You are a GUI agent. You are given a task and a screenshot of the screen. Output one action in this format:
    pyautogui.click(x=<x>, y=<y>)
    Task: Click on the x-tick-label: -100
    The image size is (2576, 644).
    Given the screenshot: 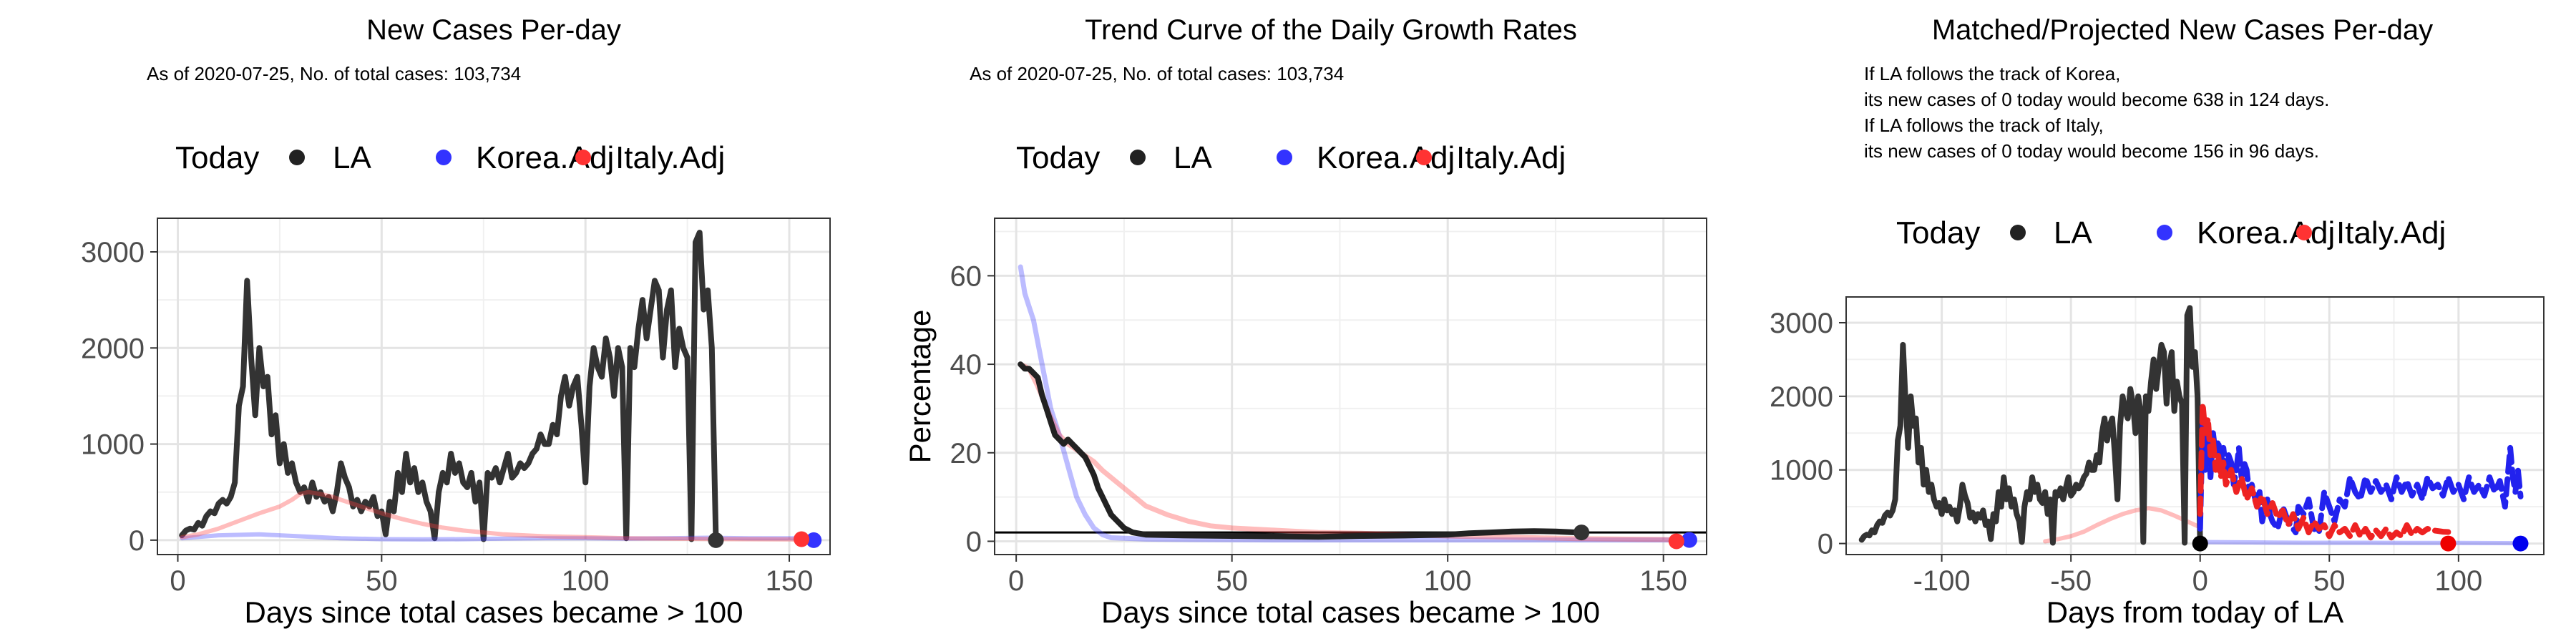 What is the action you would take?
    pyautogui.click(x=1942, y=581)
    